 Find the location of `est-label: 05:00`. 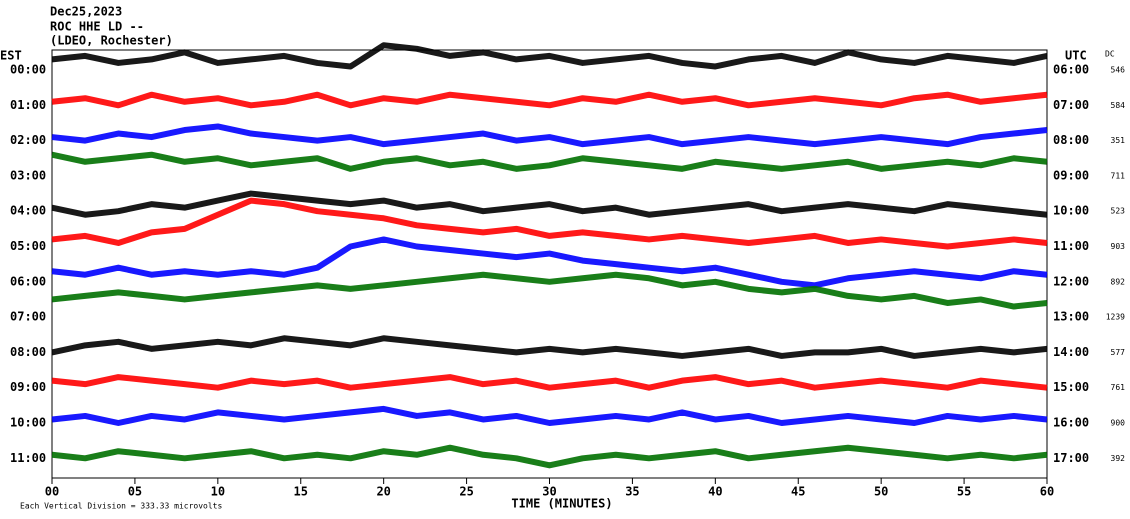

est-label: 05:00 is located at coordinates (28, 246).